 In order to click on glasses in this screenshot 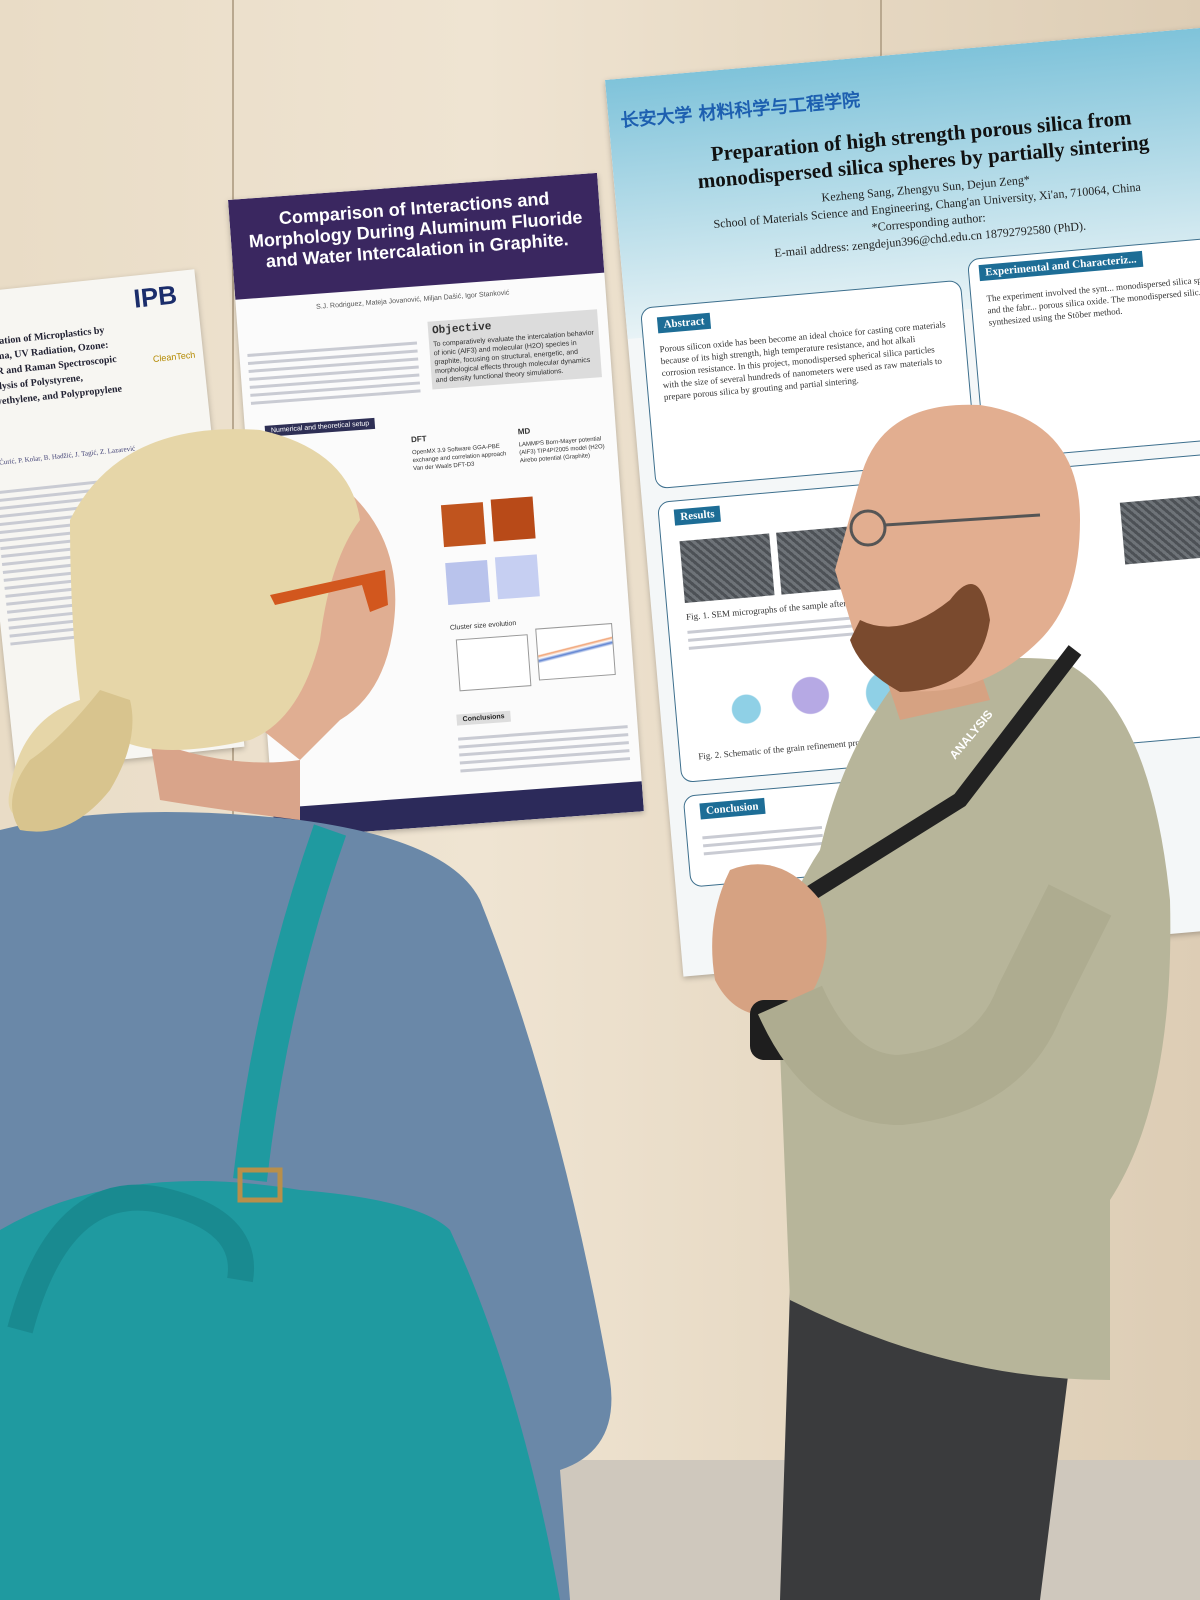, I will do `click(329, 591)`.